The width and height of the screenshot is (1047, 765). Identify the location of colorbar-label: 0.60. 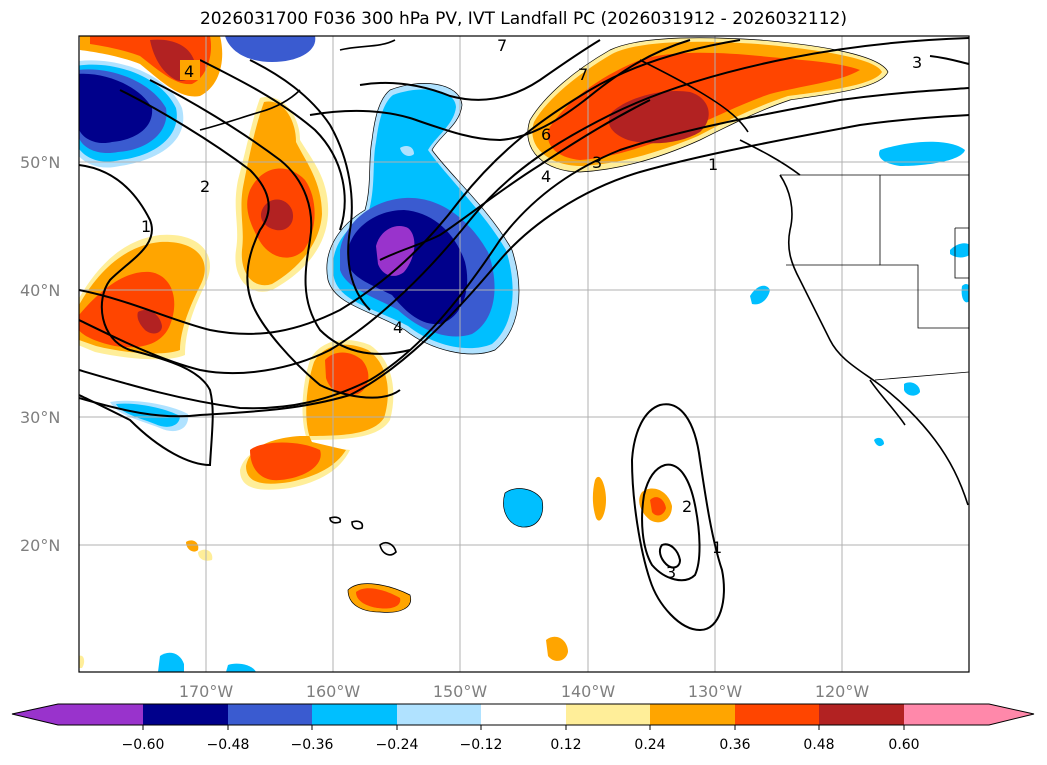
(903, 745).